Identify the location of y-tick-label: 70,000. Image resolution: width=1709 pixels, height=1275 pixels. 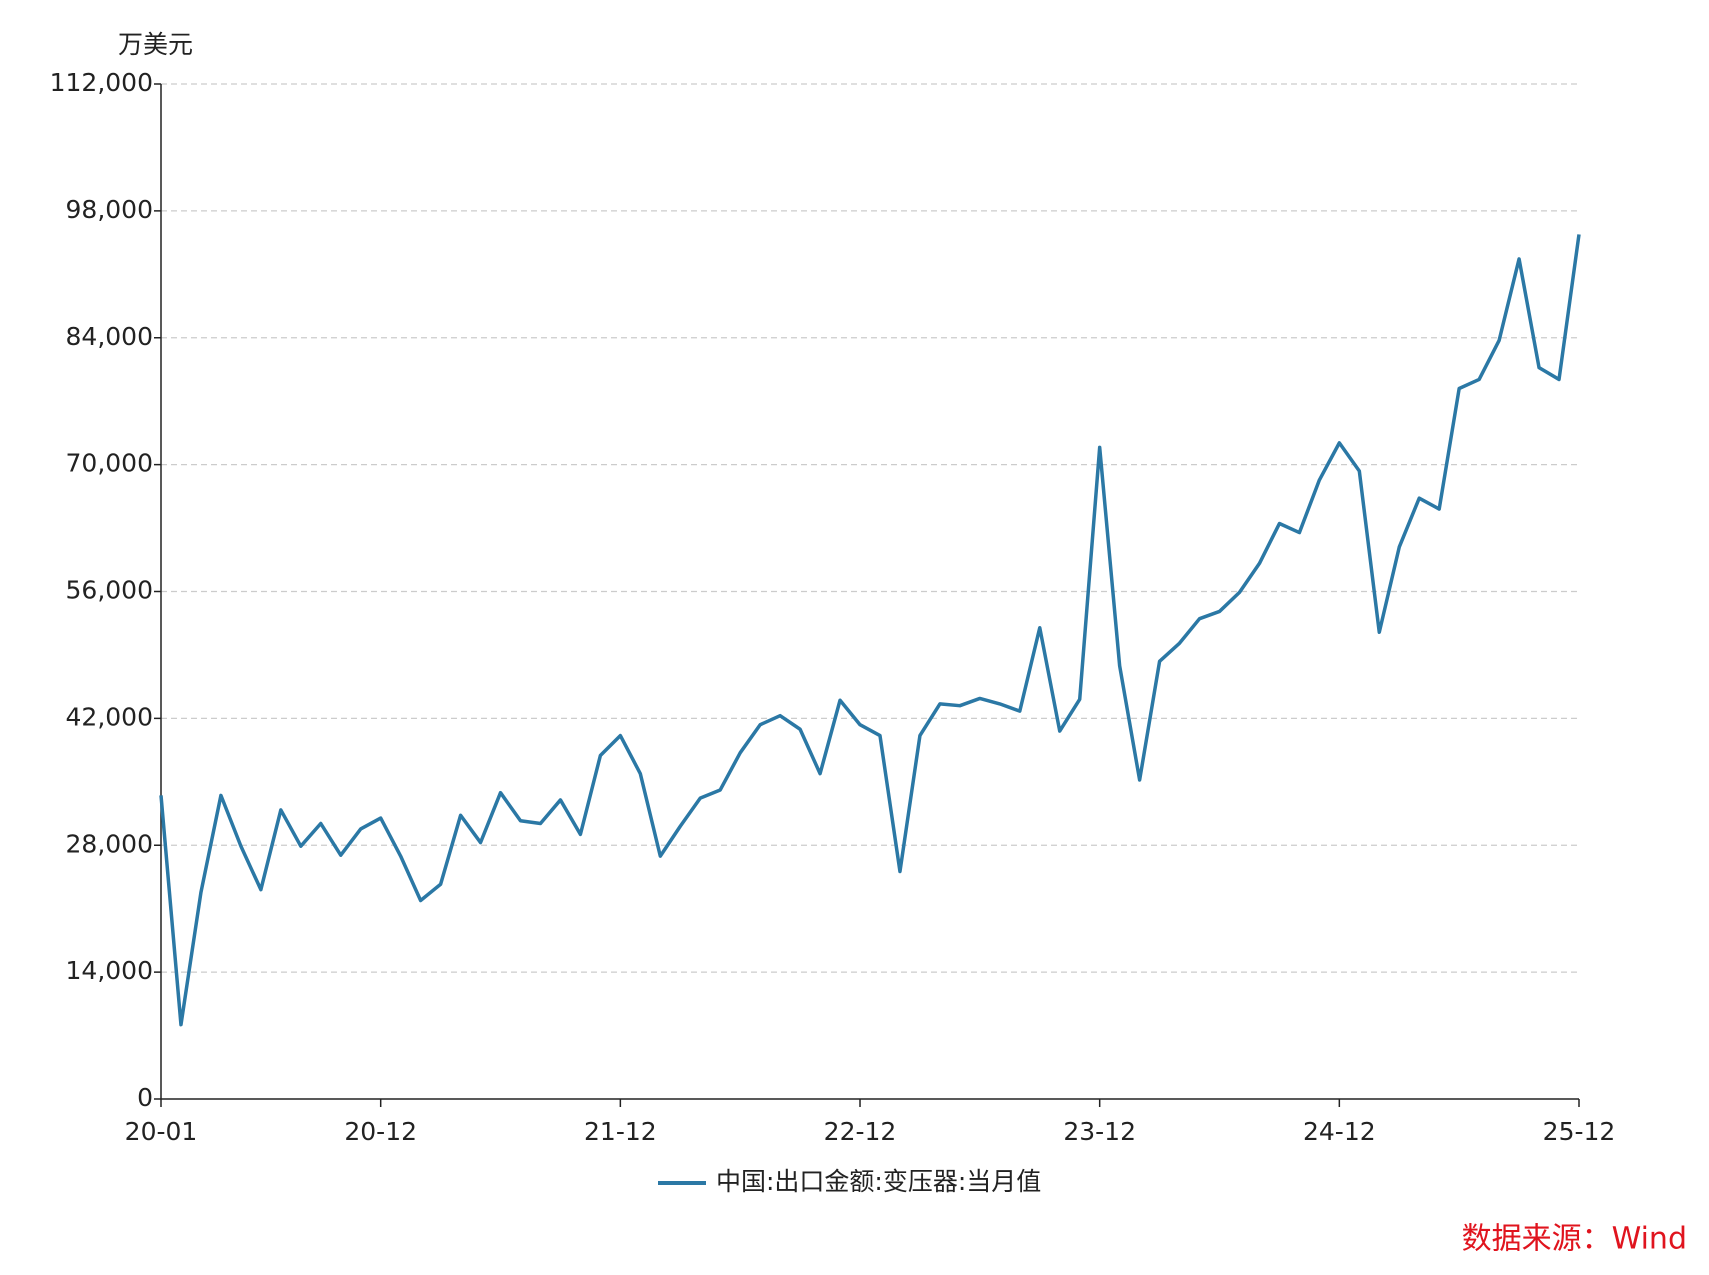
(109, 463).